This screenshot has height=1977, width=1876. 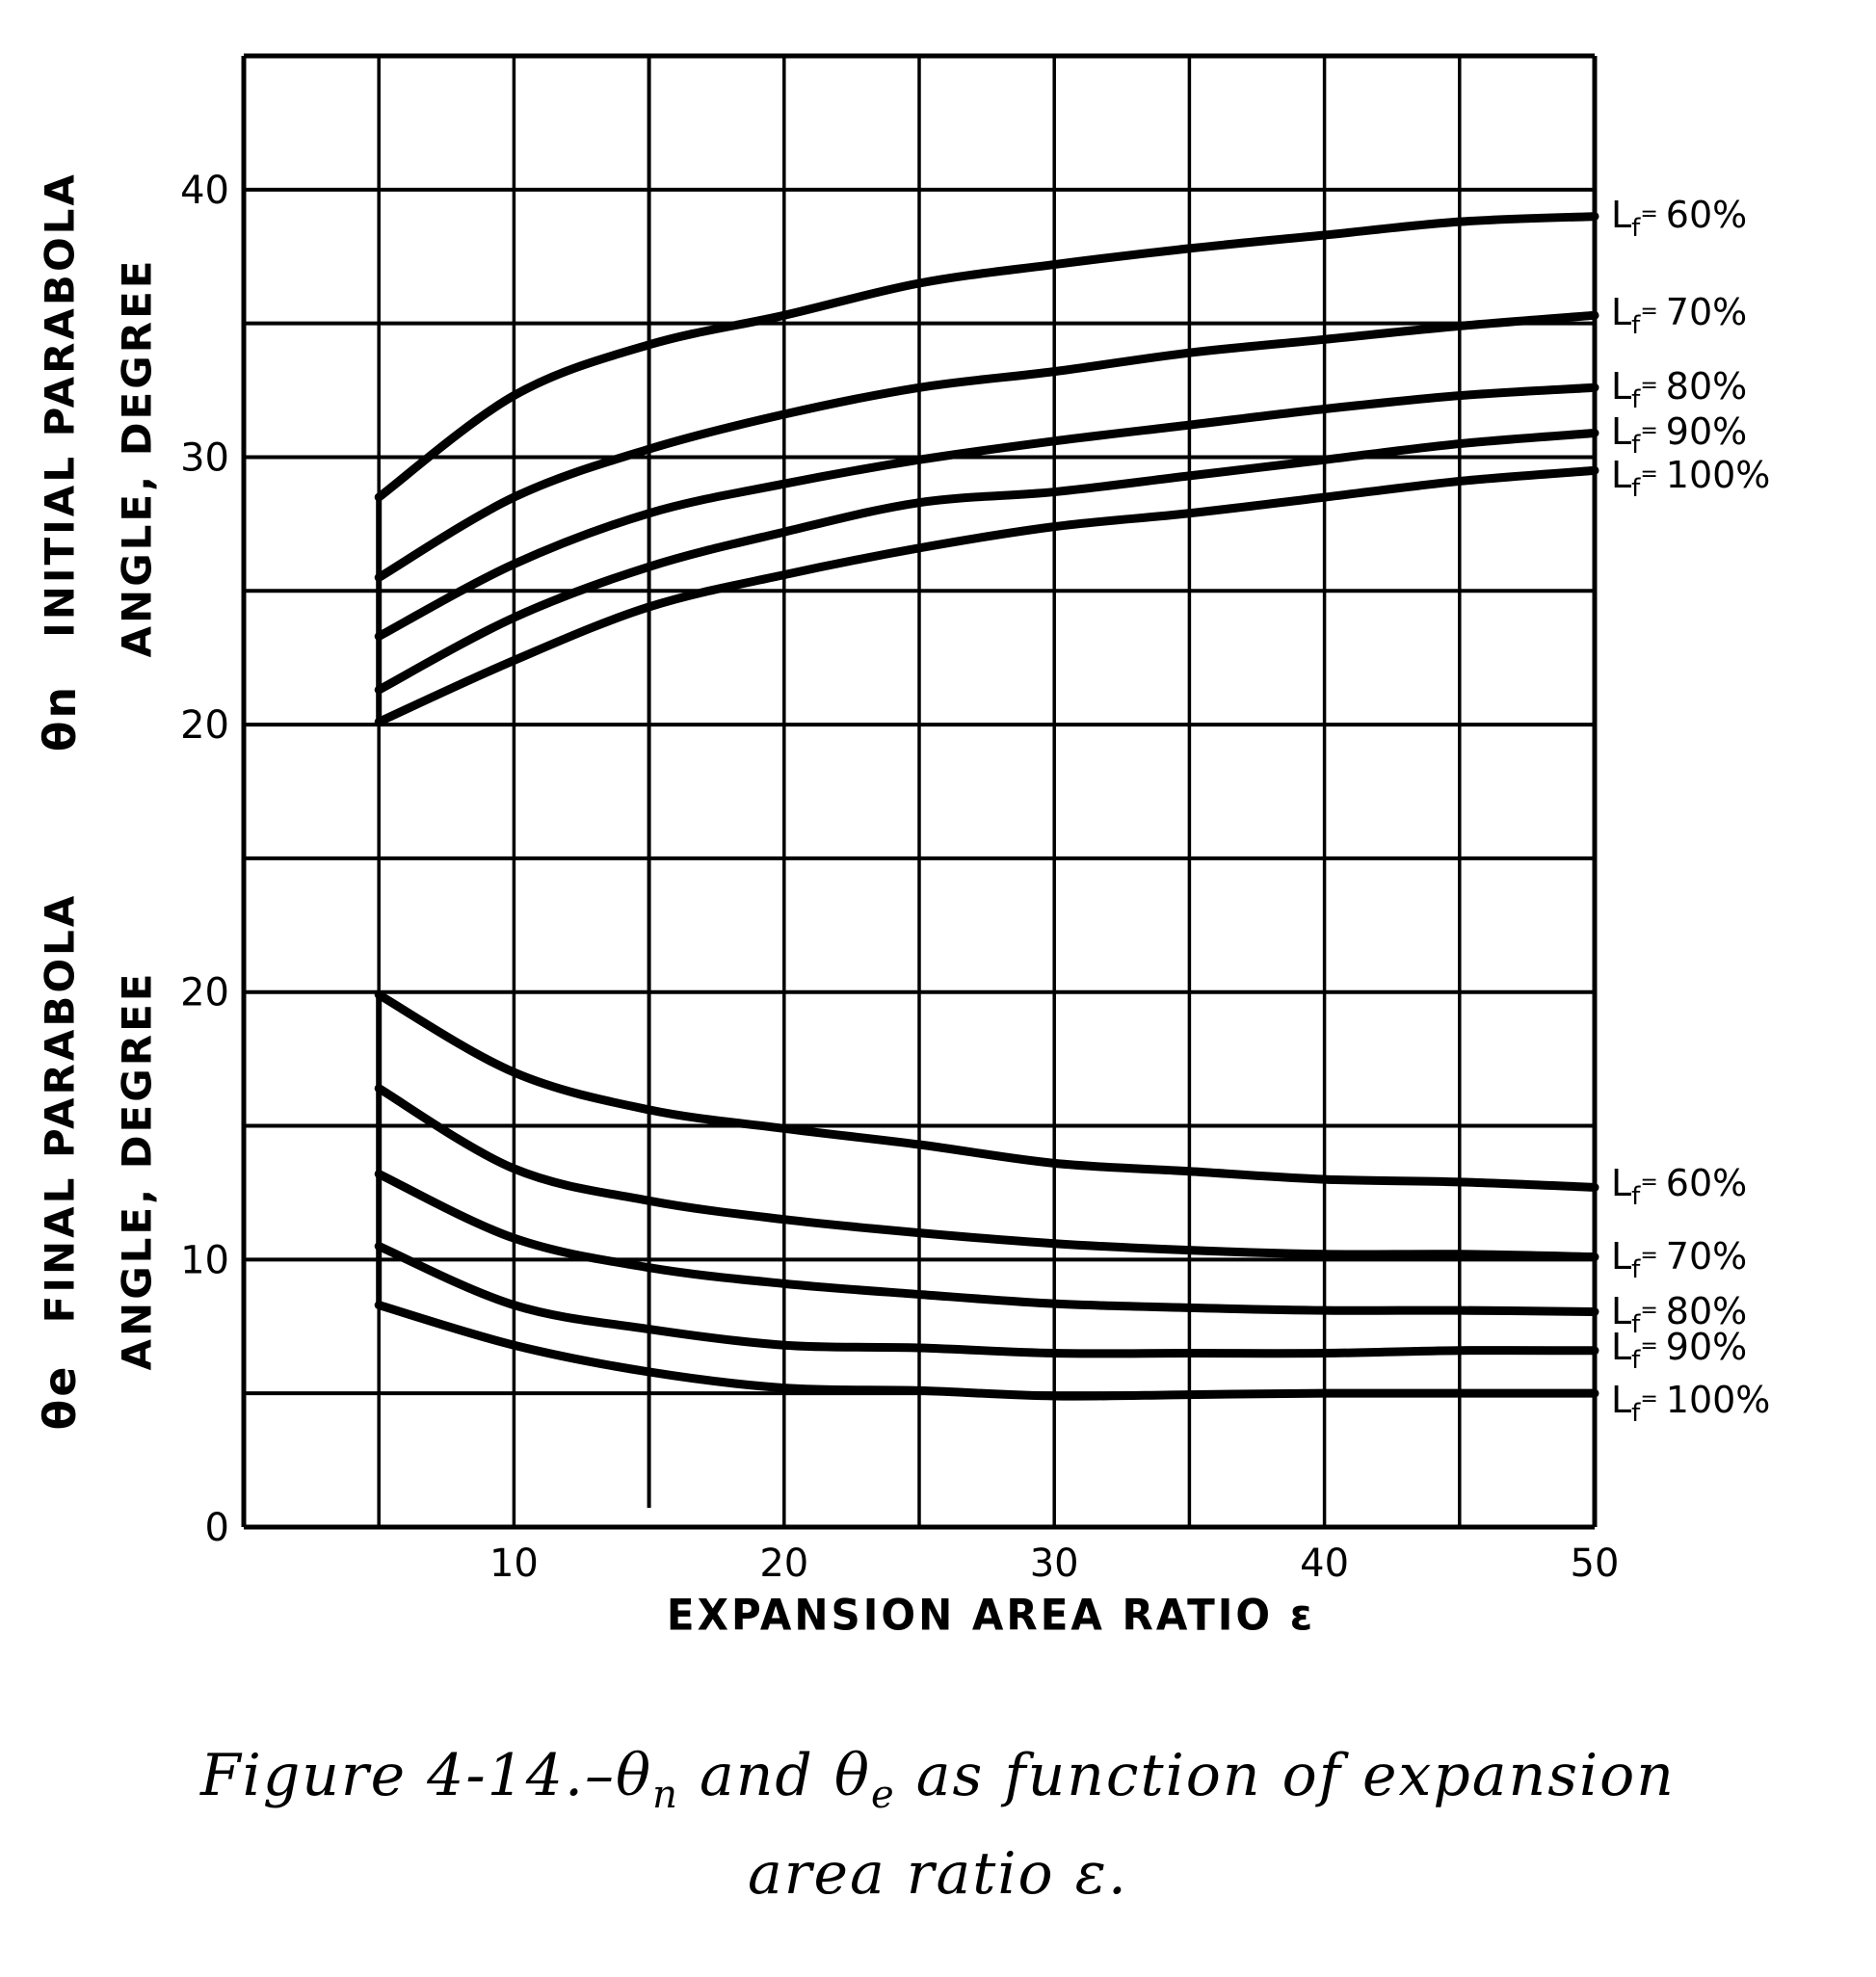 What do you see at coordinates (991, 1615) in the screenshot?
I see `x-axis-title: EXPANSION AREA RATIO ε` at bounding box center [991, 1615].